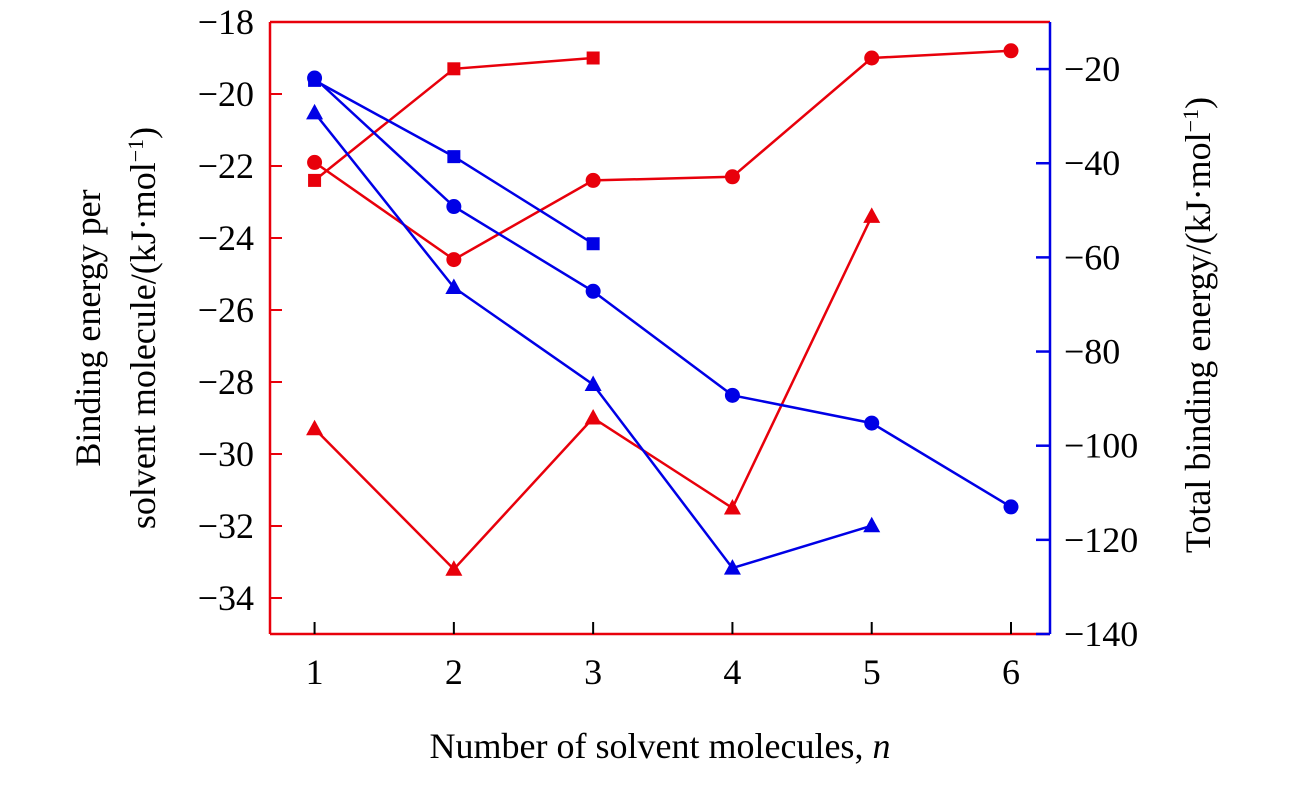 The height and width of the screenshot is (787, 1291). I want to click on x-axis-title-text: Number of solvent molecules,, so click(651, 746).